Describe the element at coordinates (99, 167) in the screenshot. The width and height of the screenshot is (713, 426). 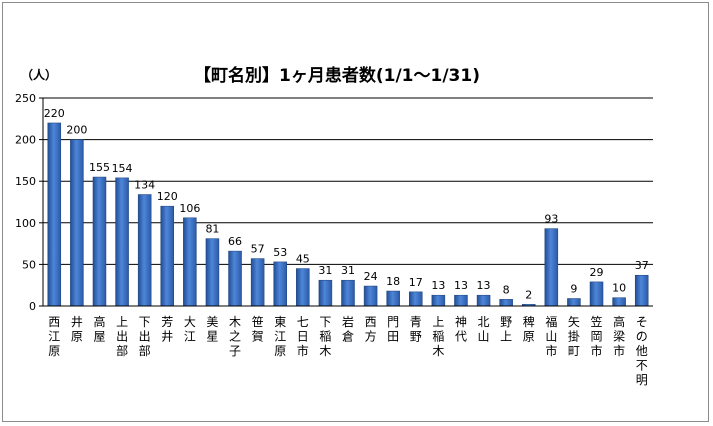
I see `data-label: 155` at that location.